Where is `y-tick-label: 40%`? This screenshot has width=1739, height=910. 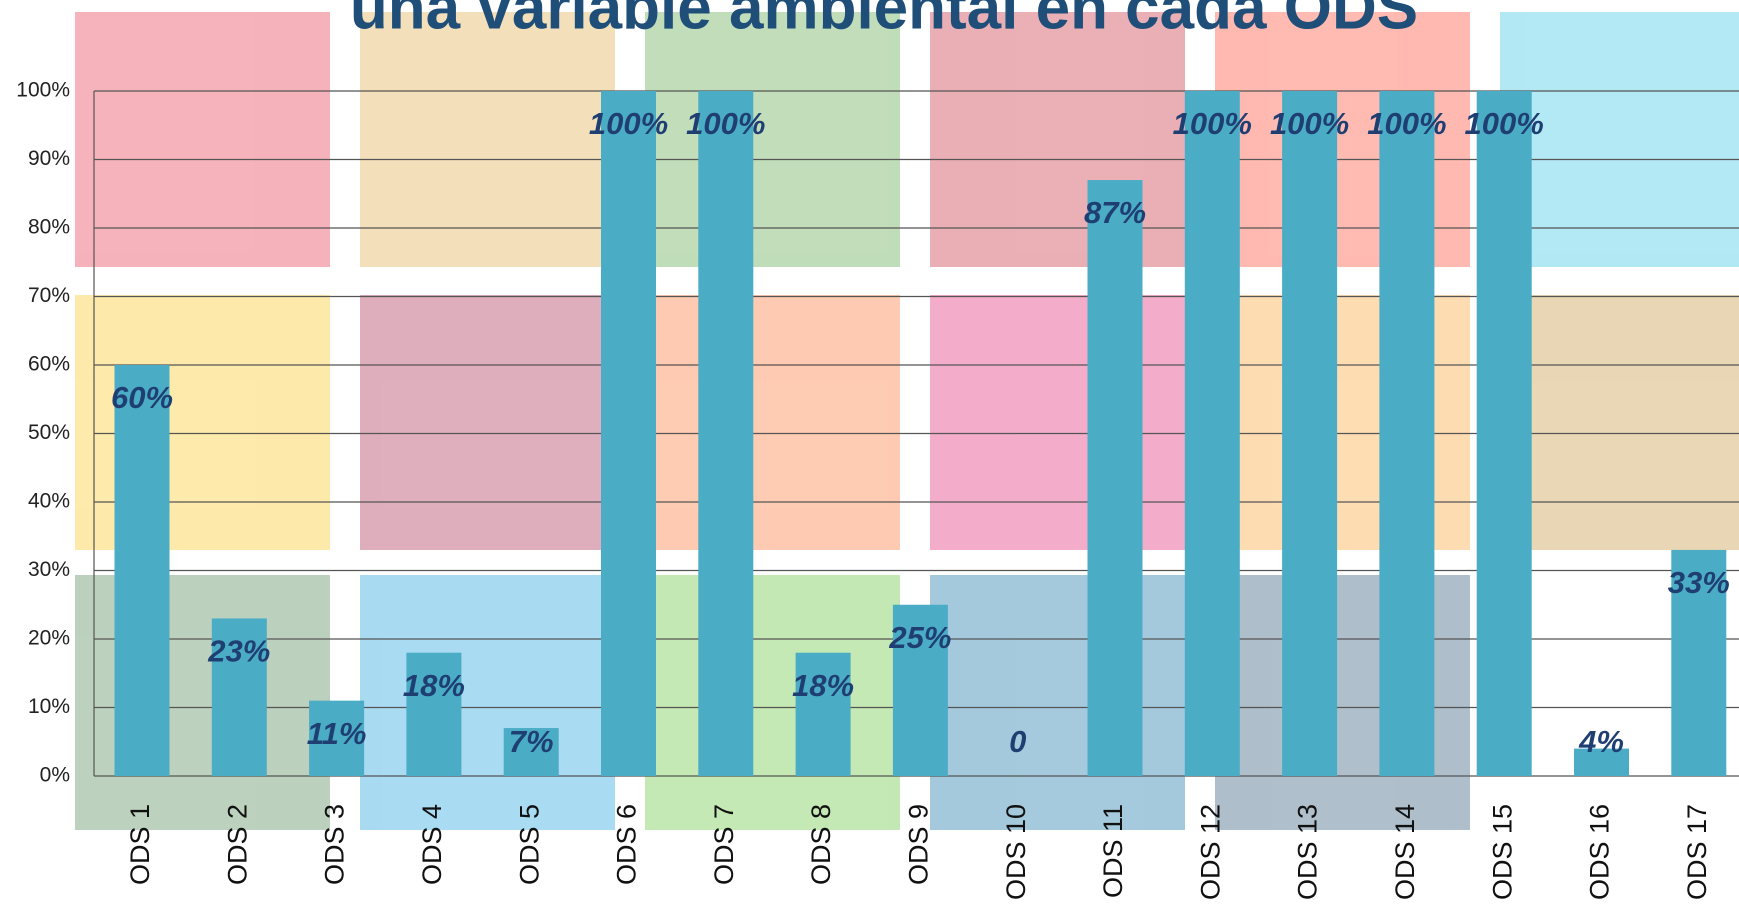
y-tick-label: 40% is located at coordinates (49, 501).